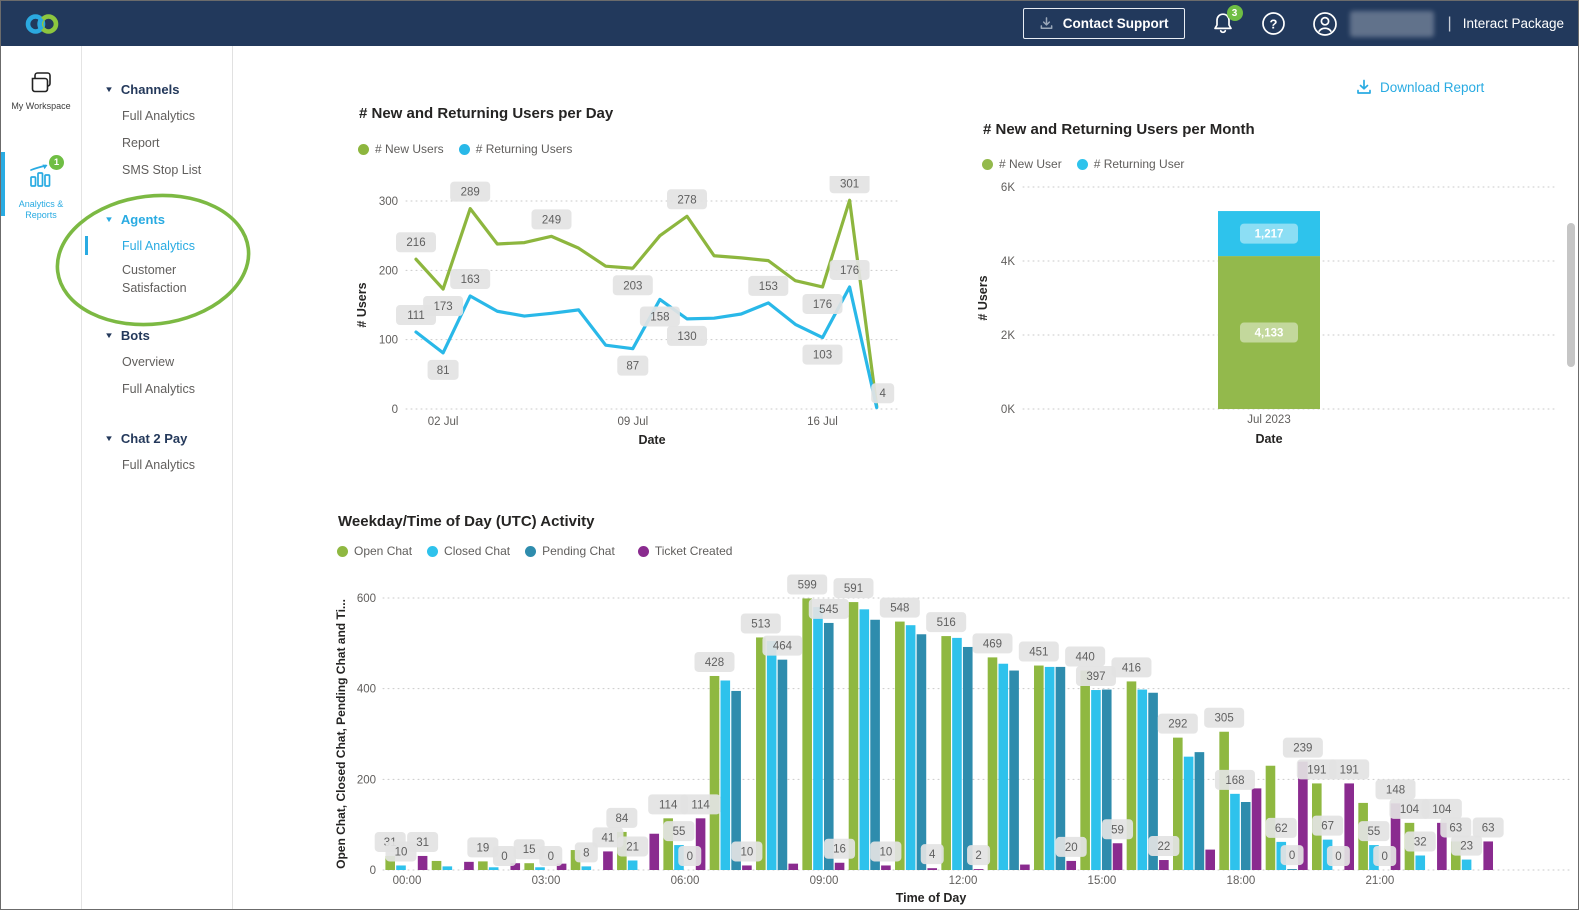  I want to click on bar-ticket-created-01:00, so click(469, 865).